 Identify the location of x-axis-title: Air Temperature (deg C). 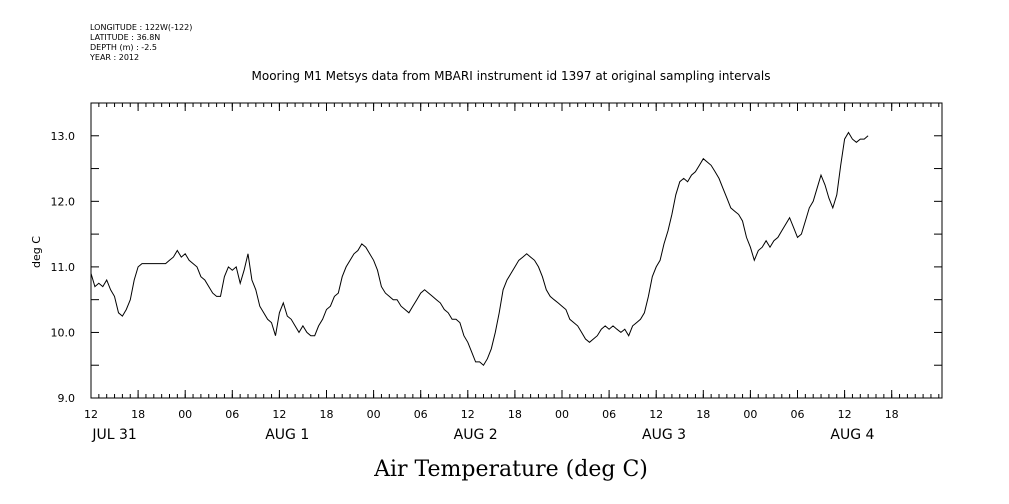
(510, 469).